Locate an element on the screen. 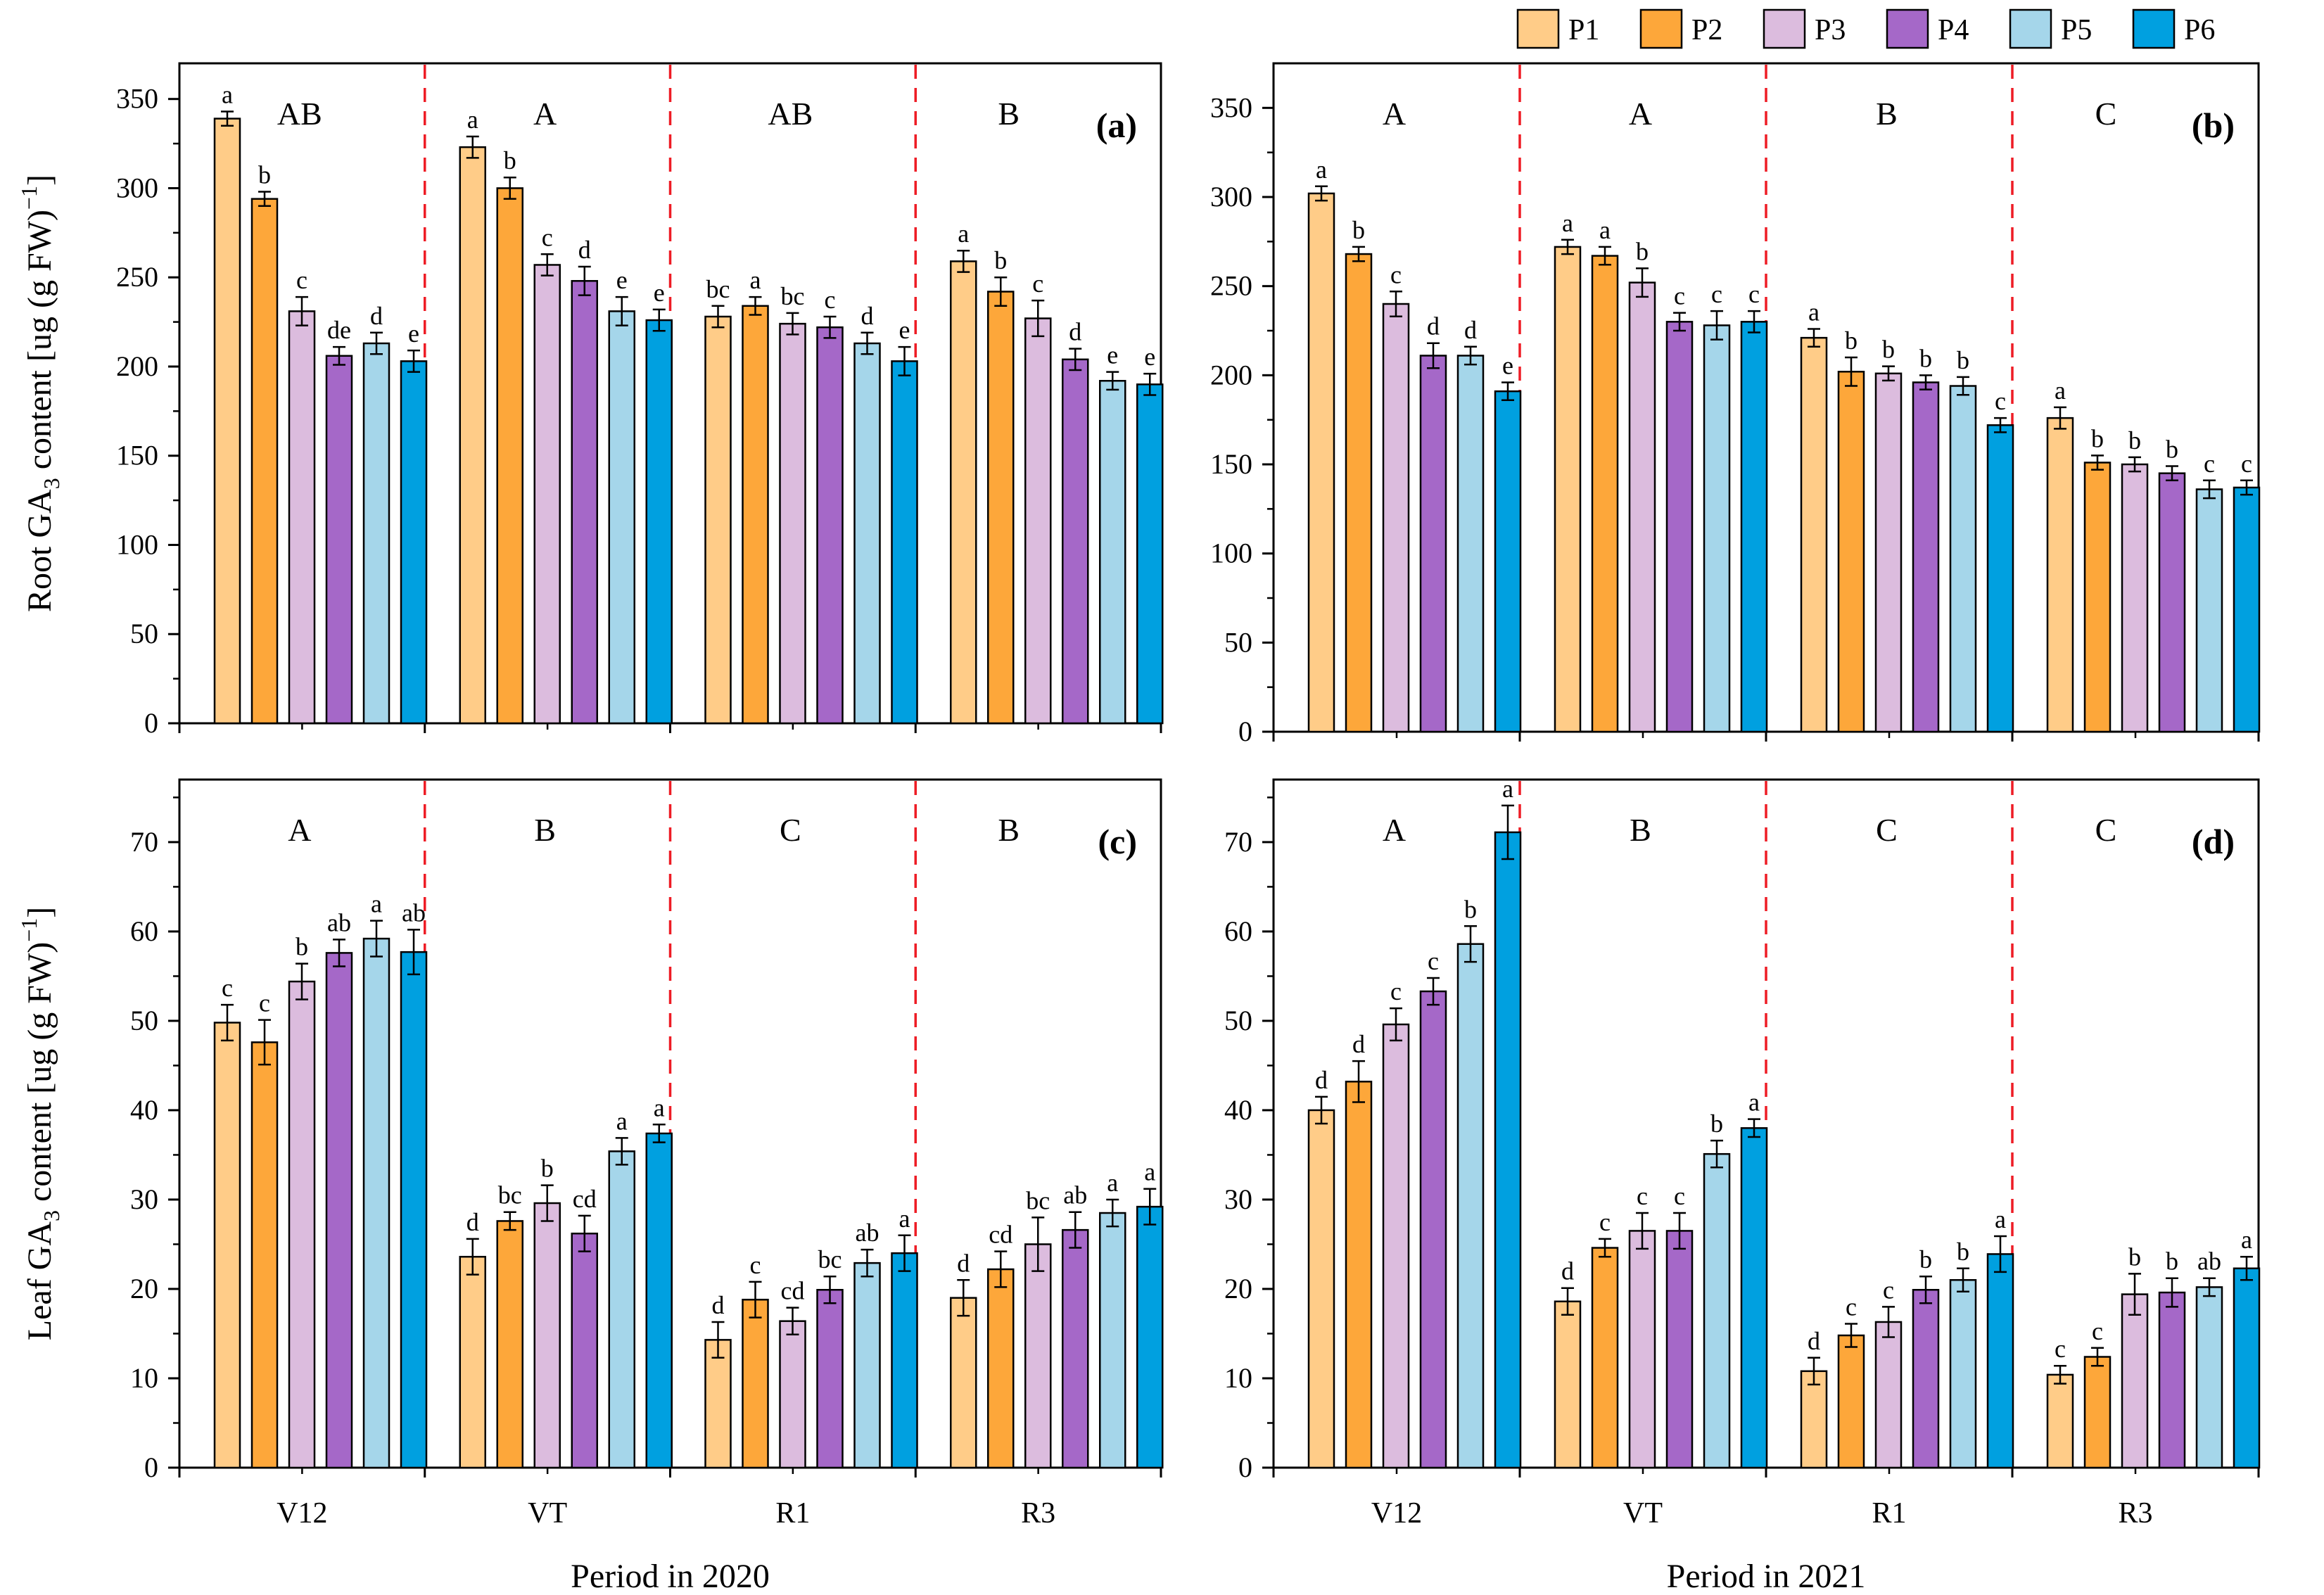 The width and height of the screenshot is (2324, 1595). y-tick-label: 60 is located at coordinates (144, 931).